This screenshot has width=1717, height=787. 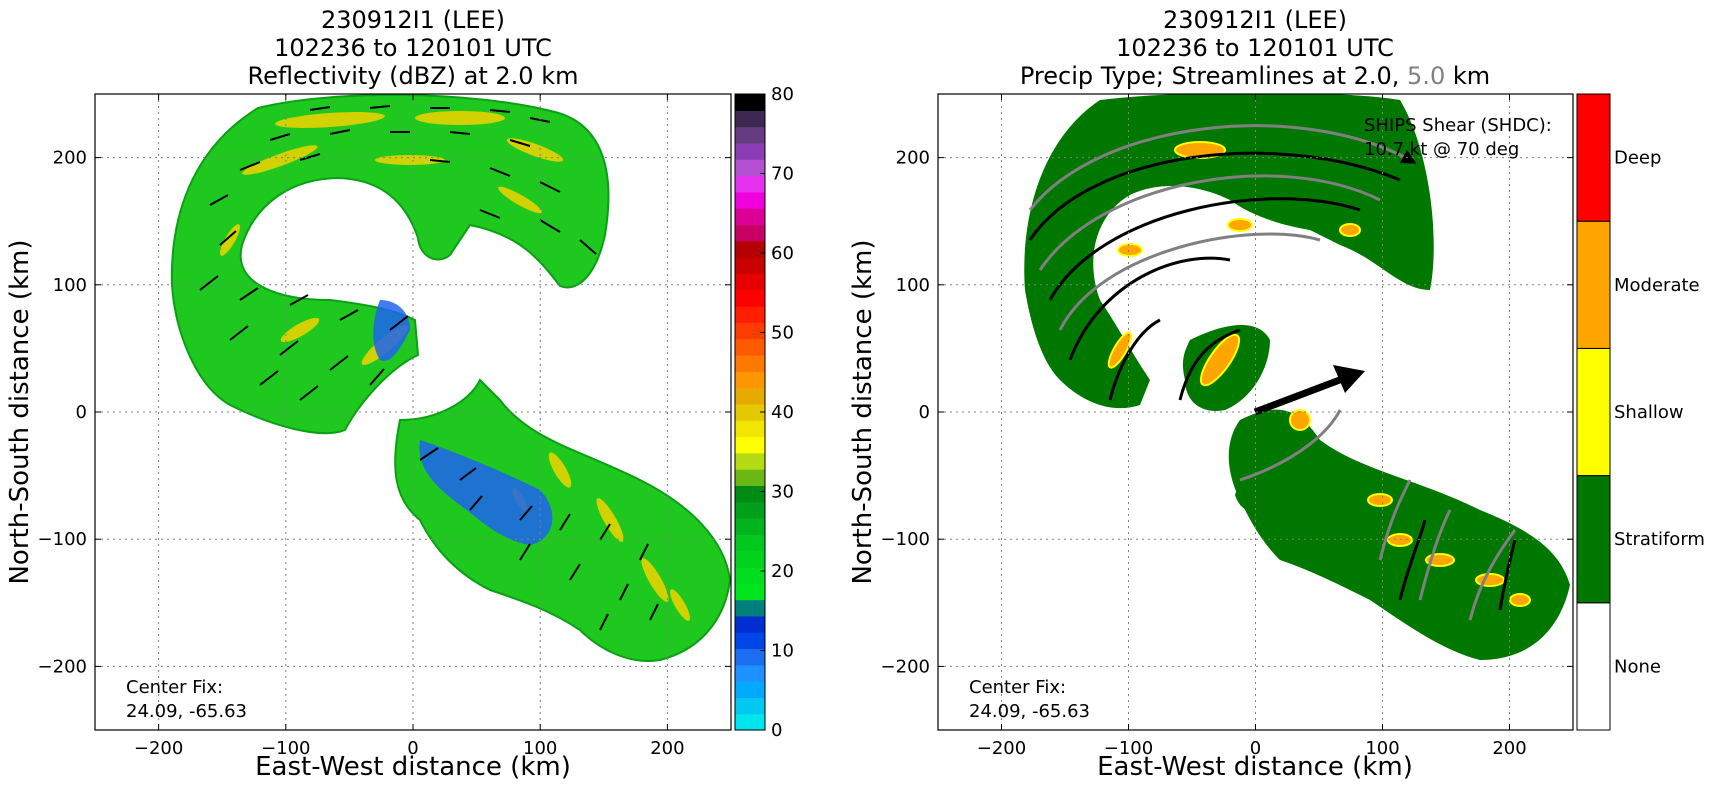 I want to click on title-line-3: Reflectivity (dBZ) at 2.0 km, so click(x=413, y=76).